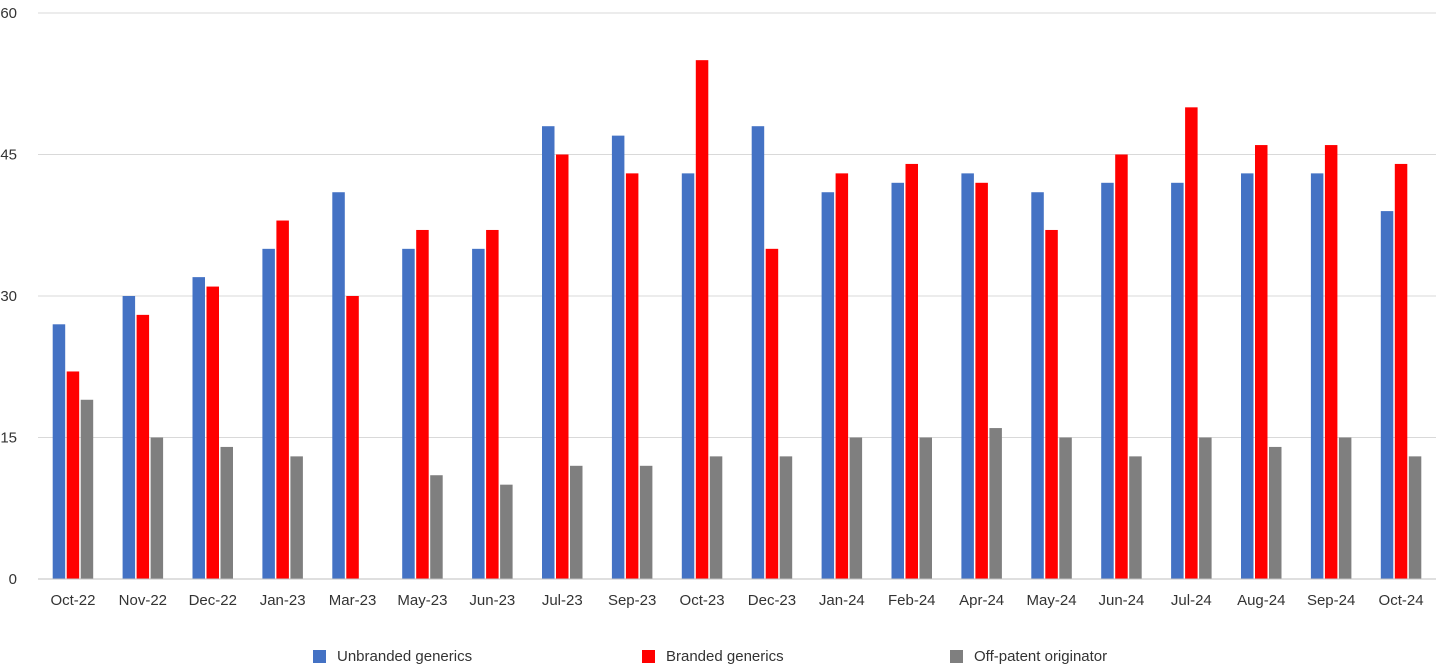 This screenshot has width=1436, height=668. What do you see at coordinates (353, 600) in the screenshot?
I see `x-tick-label: Mar-23` at bounding box center [353, 600].